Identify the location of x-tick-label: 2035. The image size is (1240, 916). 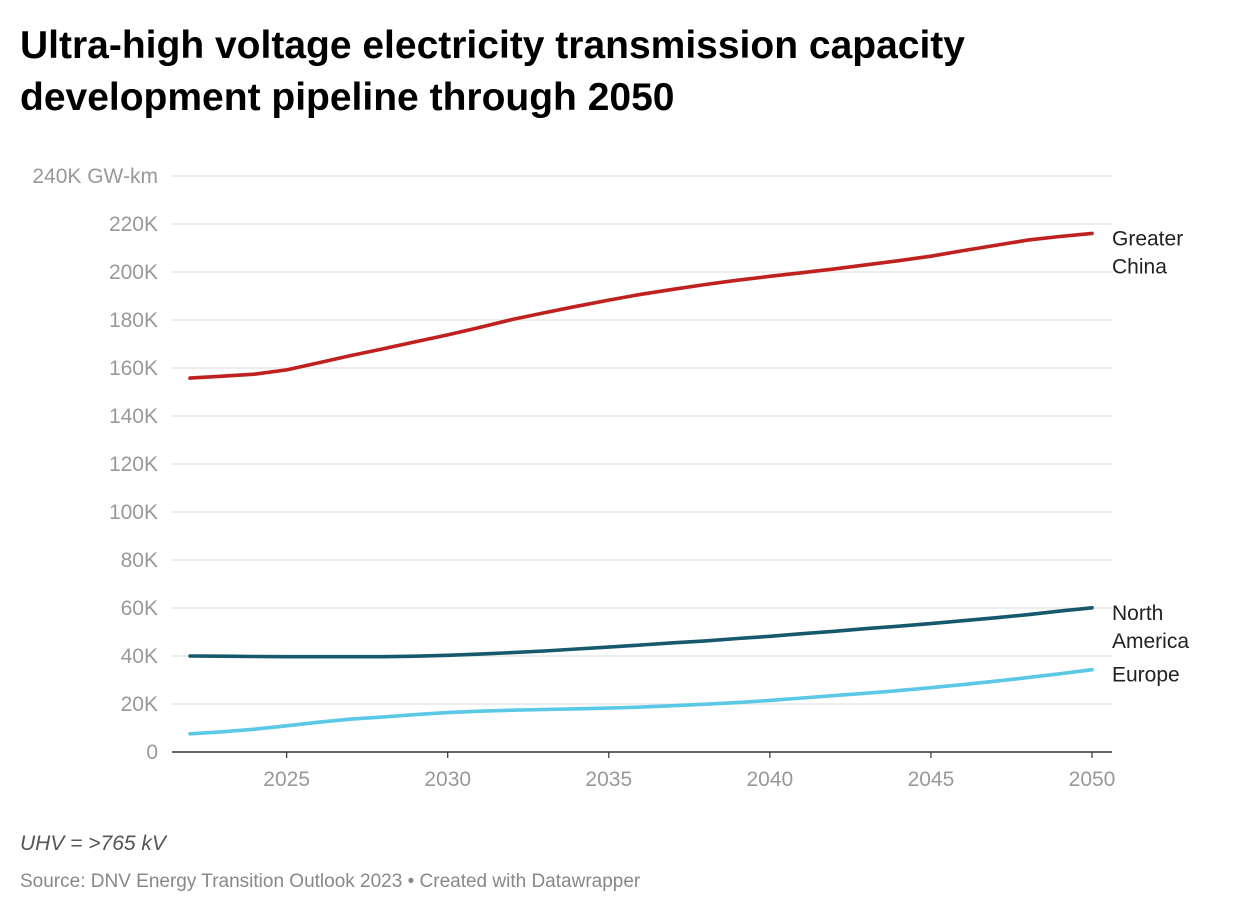
(608, 779).